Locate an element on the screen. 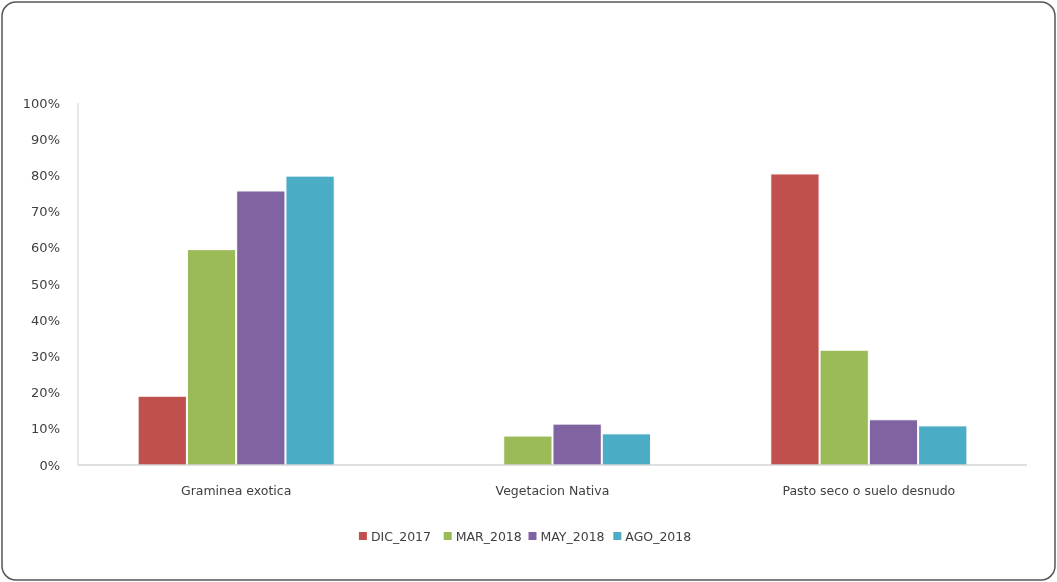 The image size is (1057, 582). legend-label: DIC_2017 is located at coordinates (401, 537).